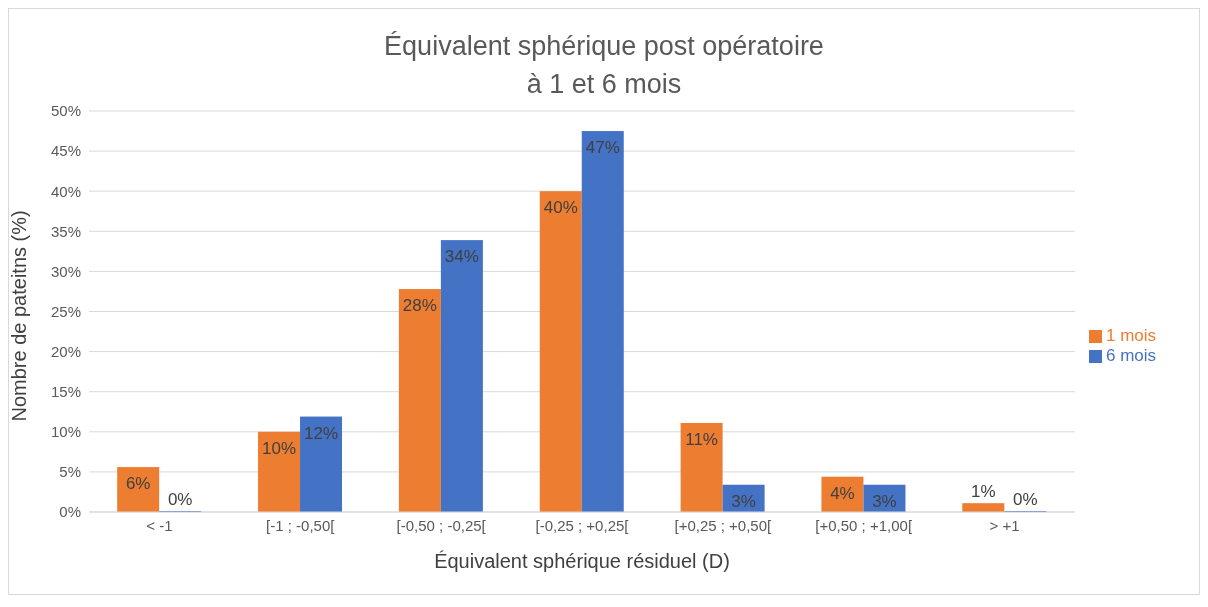  What do you see at coordinates (301, 525) in the screenshot?
I see `x-tick-label: [-1 ; -0,50[` at bounding box center [301, 525].